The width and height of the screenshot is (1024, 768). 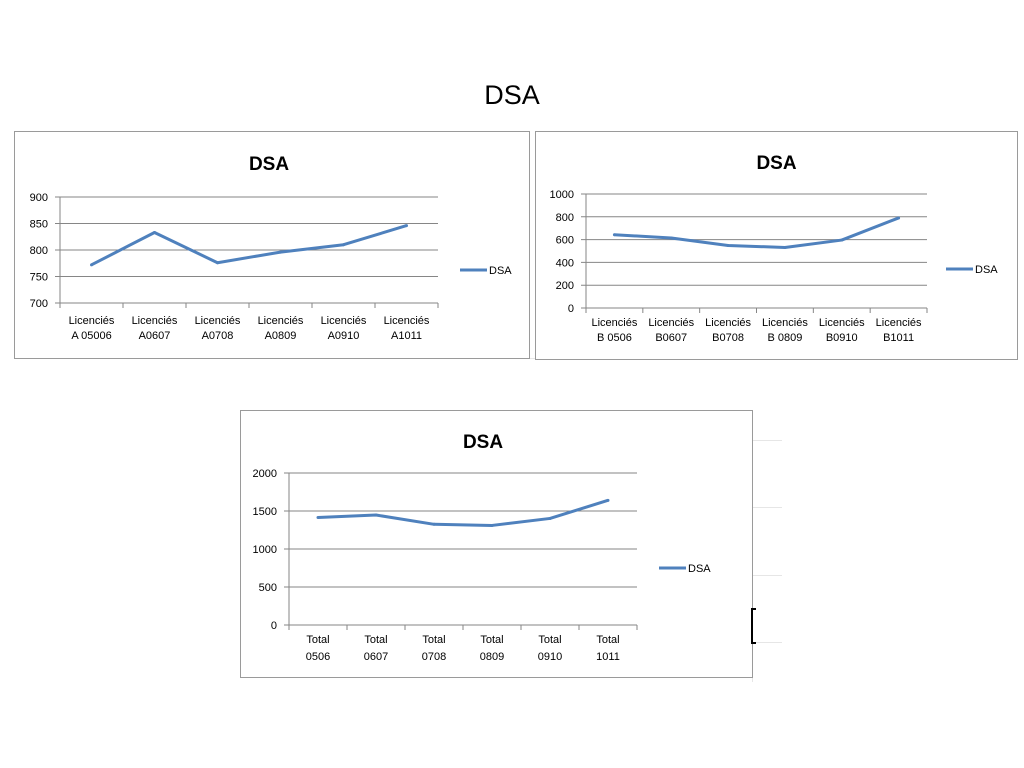 I want to click on x-tick-label: Total 1011, so click(x=608, y=648).